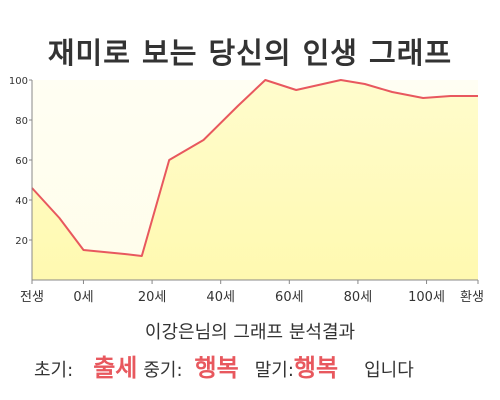 The width and height of the screenshot is (500, 400). I want to click on x-tick-label: 환생, so click(472, 297).